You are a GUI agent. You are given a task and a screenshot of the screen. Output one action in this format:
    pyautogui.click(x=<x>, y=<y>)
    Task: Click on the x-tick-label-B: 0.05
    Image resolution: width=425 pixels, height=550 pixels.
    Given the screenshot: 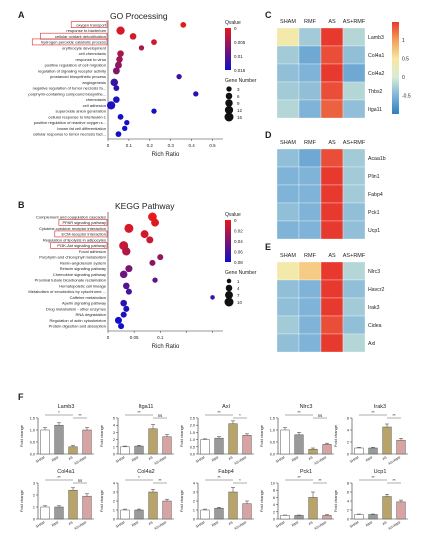 What is the action you would take?
    pyautogui.click(x=134, y=337)
    